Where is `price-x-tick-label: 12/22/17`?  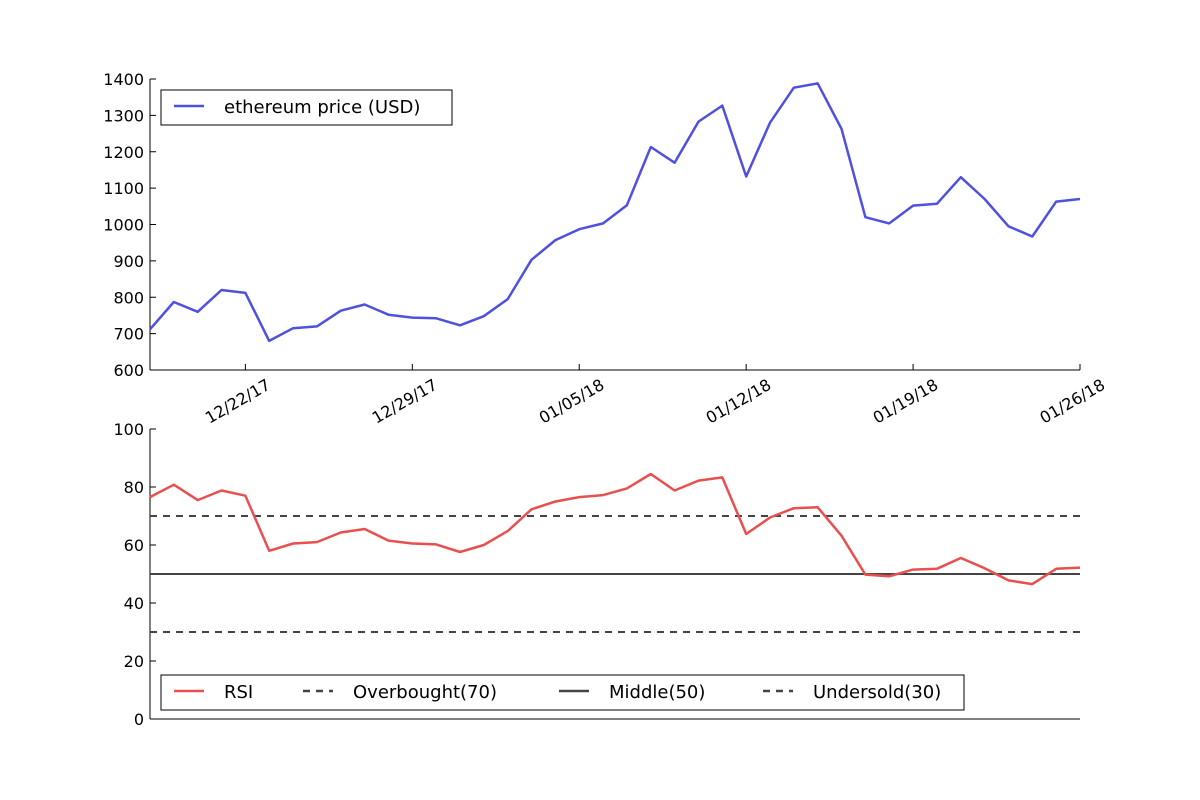 price-x-tick-label: 12/22/17 is located at coordinates (238, 401).